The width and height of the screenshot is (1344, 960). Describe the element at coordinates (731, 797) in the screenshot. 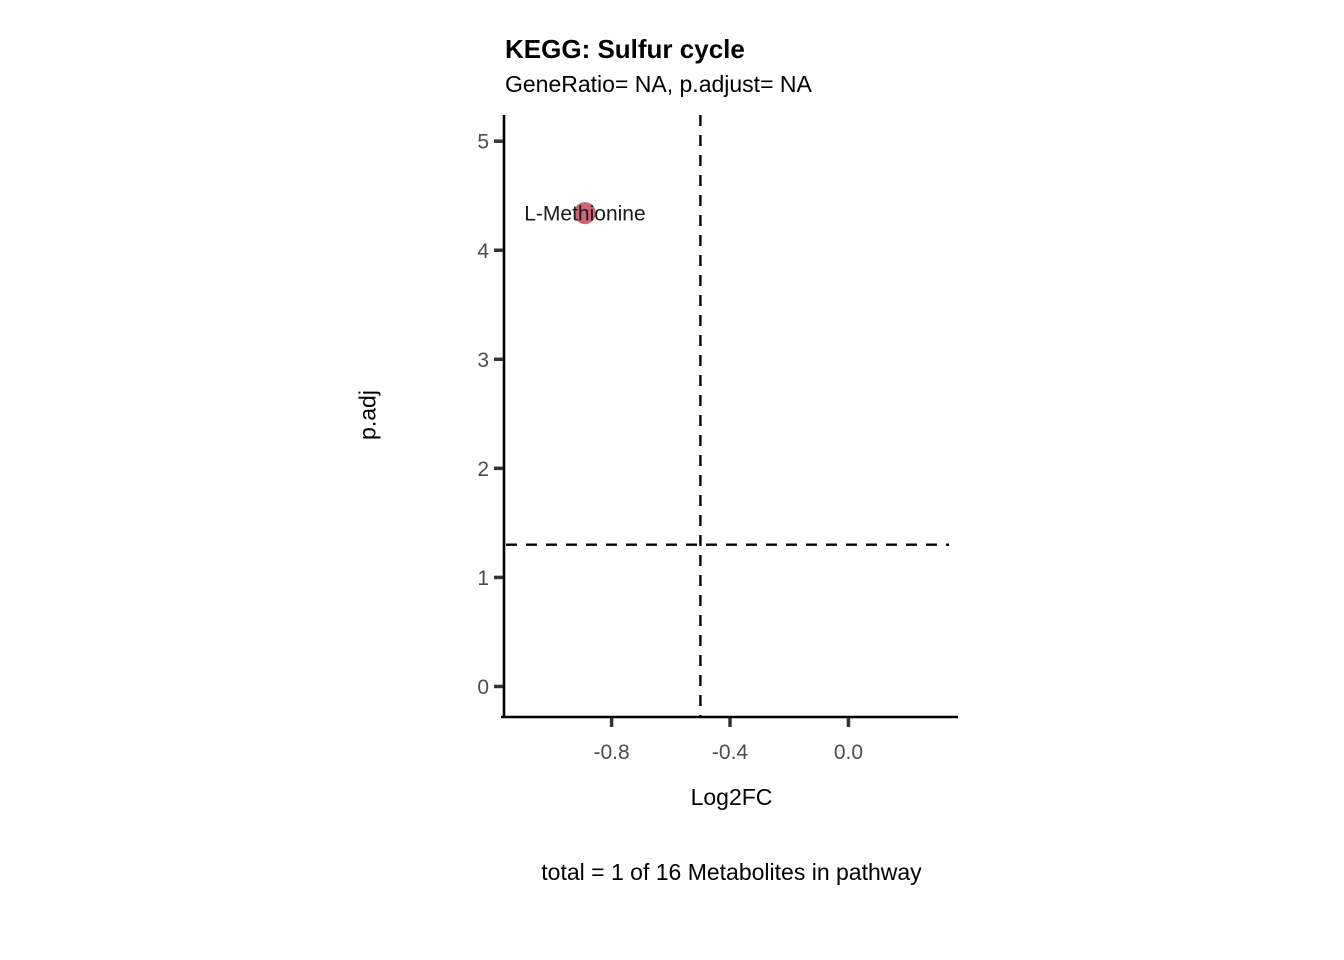

I see `x-axis-title: Log2FC` at that location.